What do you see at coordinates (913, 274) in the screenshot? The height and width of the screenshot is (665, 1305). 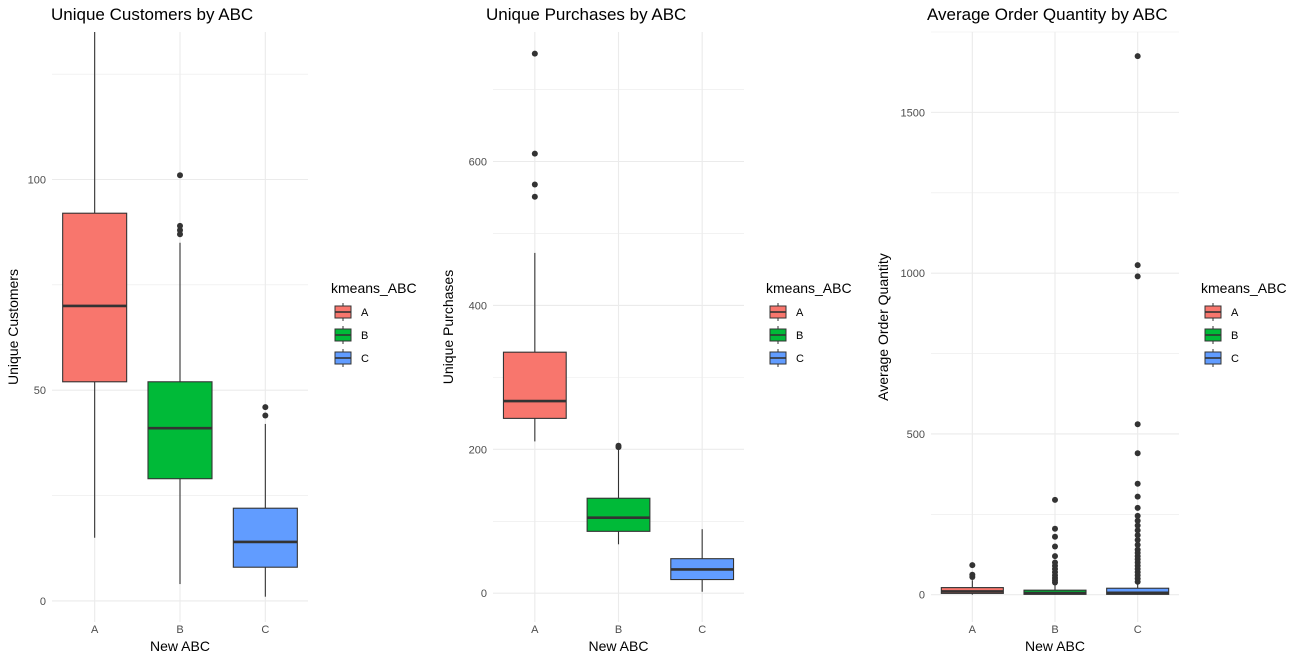 I see `y-tick-label: 1000` at bounding box center [913, 274].